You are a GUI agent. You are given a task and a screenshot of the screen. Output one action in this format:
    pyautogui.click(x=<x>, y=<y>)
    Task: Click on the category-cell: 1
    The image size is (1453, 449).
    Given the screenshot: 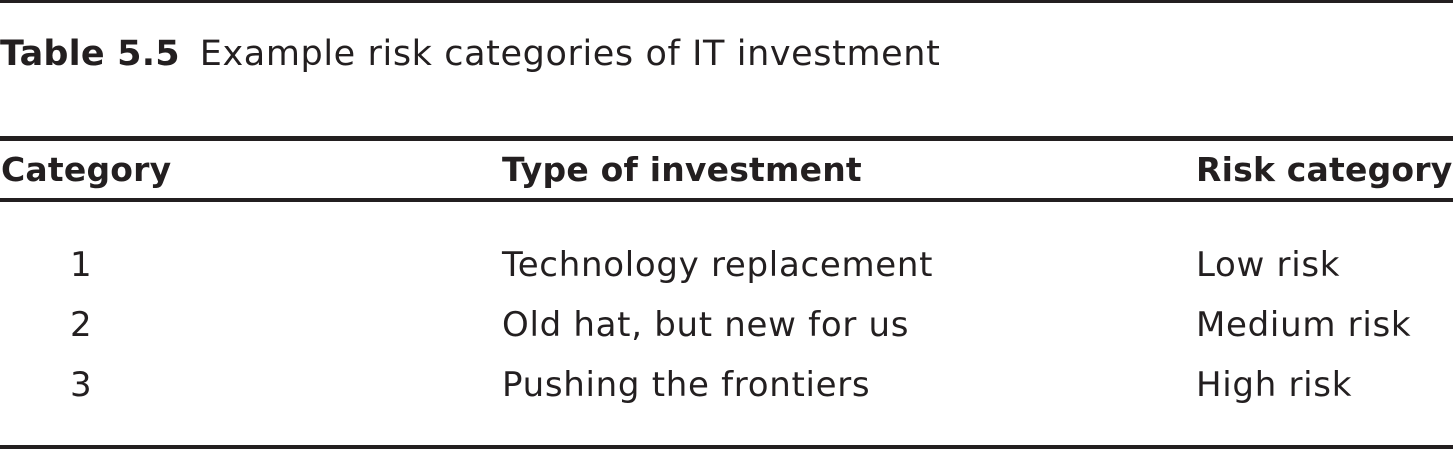 What is the action you would take?
    pyautogui.click(x=81, y=265)
    